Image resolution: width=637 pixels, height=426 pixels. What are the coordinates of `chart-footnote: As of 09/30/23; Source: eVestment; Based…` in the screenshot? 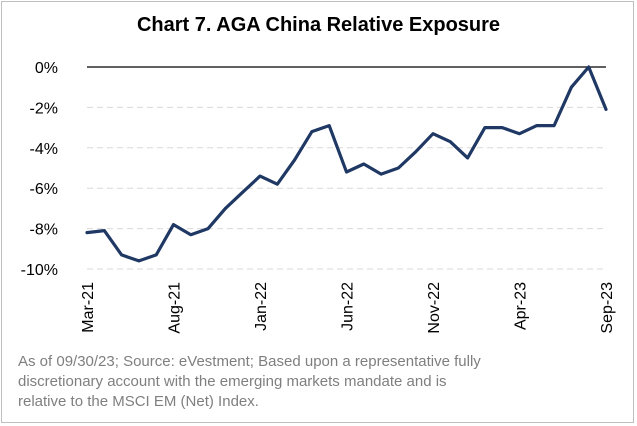 It's located at (318, 382).